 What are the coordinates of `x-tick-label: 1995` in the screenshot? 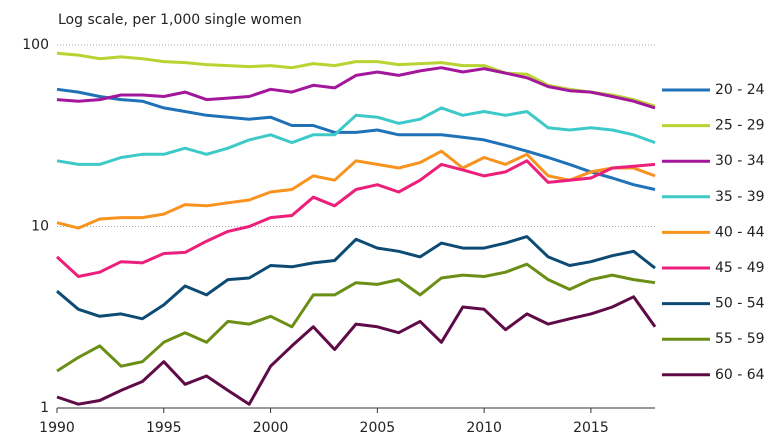 It's located at (164, 428).